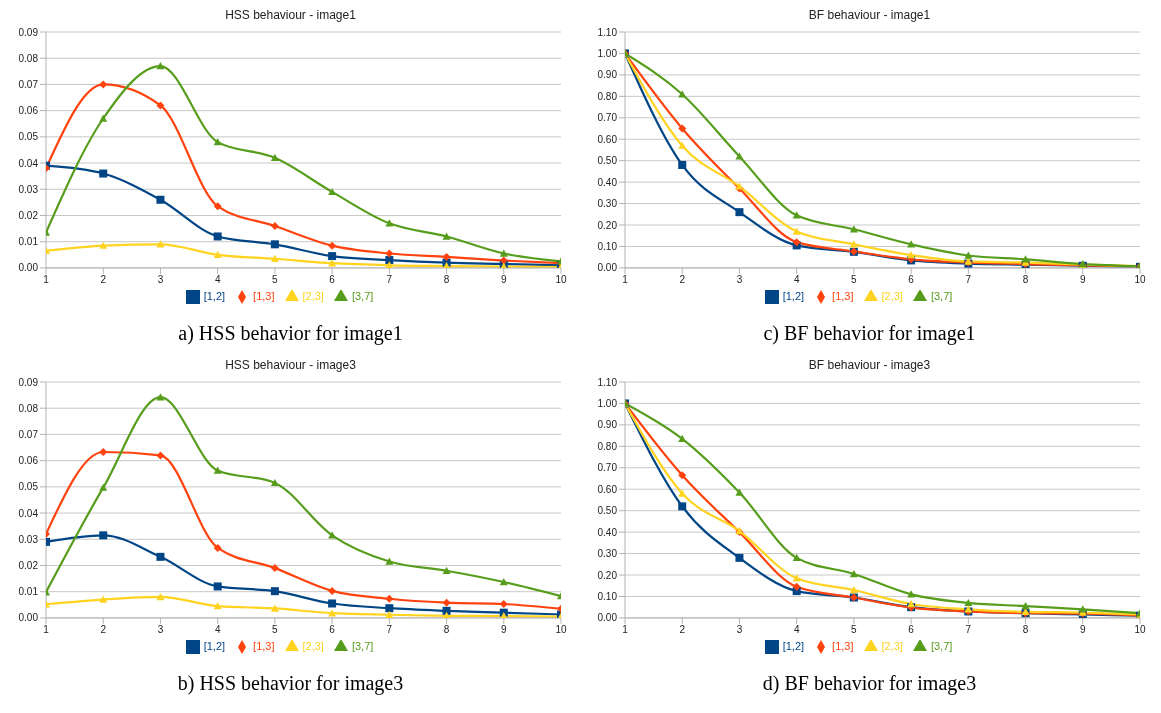 The width and height of the screenshot is (1161, 713). Describe the element at coordinates (28, 84) in the screenshot. I see `y-tick-label: 0.07` at that location.